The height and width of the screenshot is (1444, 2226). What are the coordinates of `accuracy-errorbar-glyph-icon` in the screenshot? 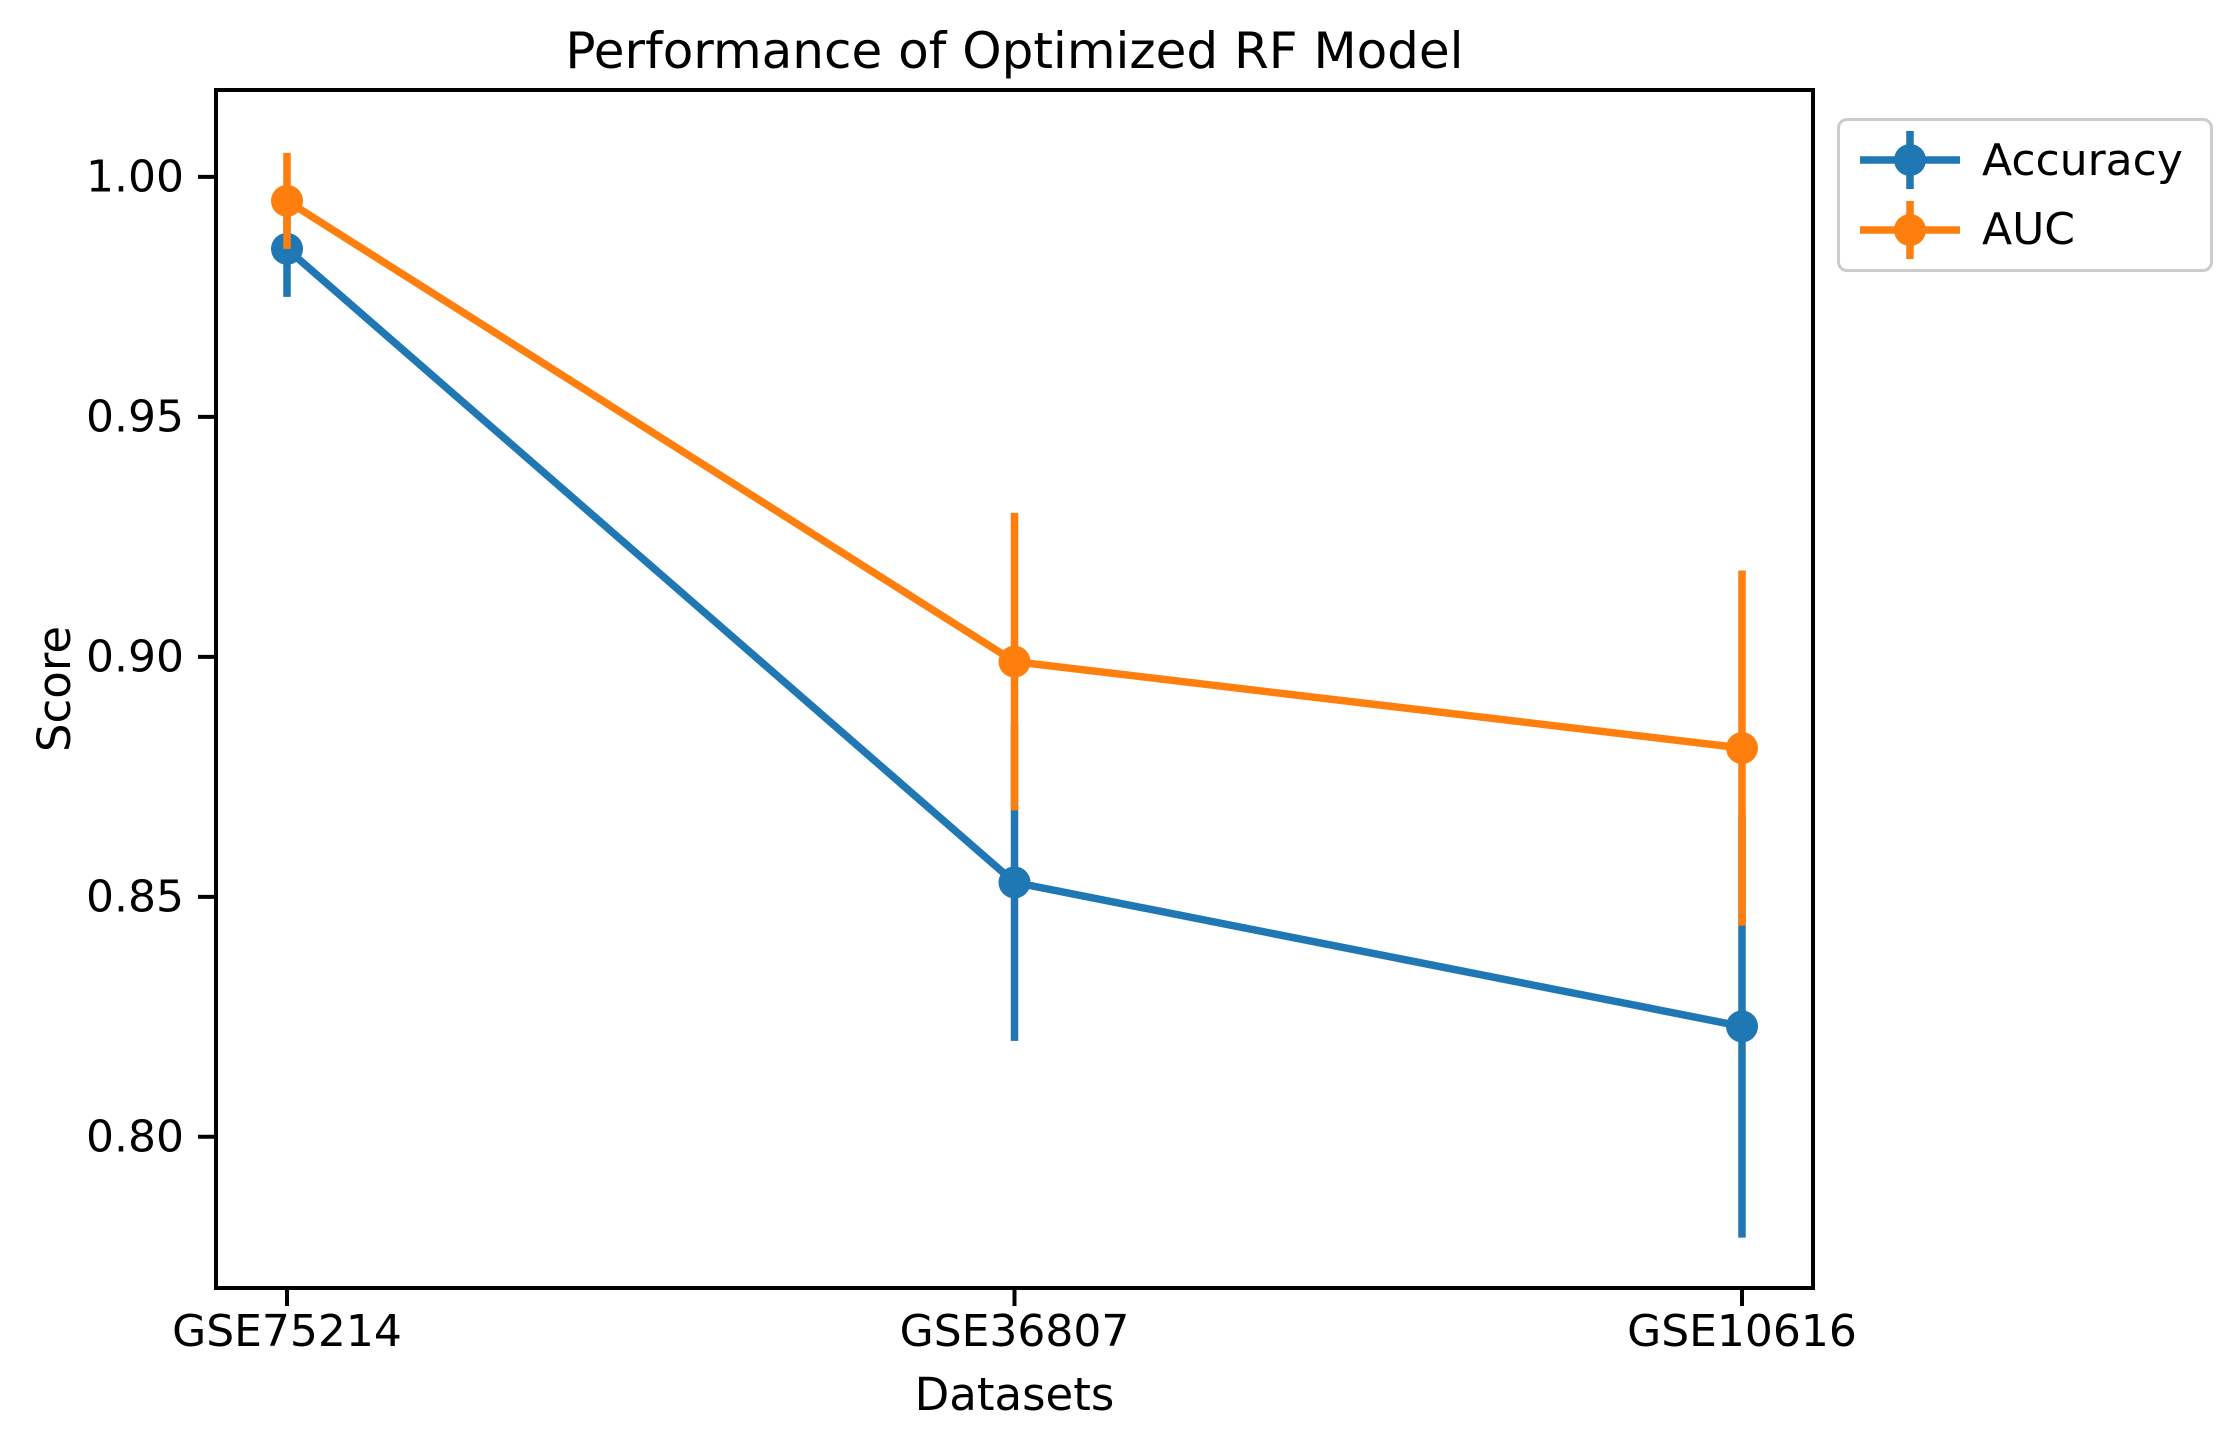 It's located at (1910, 160).